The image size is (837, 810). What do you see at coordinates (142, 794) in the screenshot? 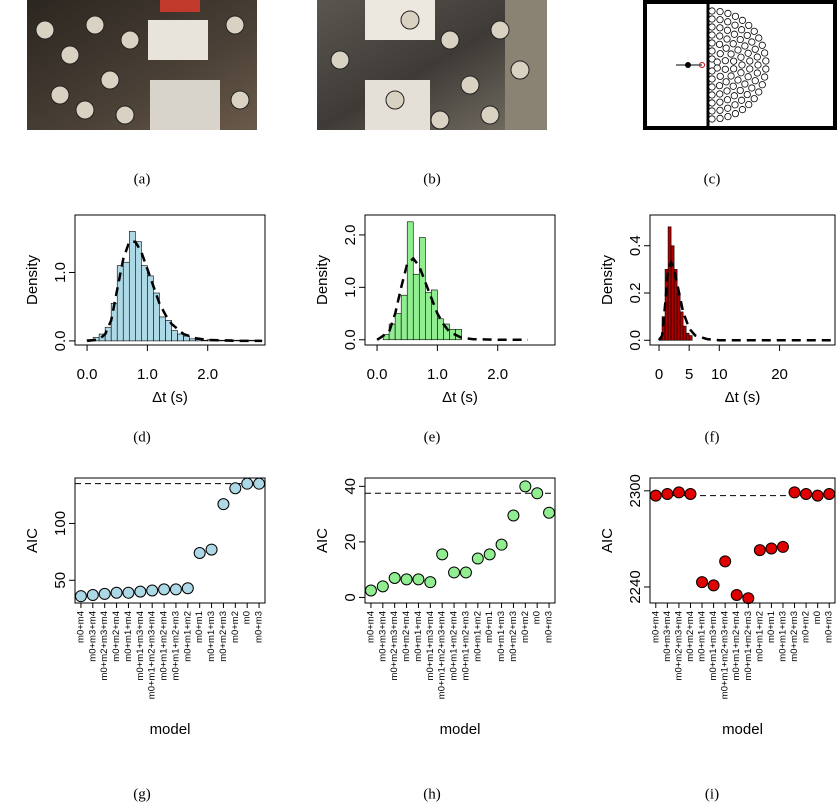
I see `panel-caption: (g)` at bounding box center [142, 794].